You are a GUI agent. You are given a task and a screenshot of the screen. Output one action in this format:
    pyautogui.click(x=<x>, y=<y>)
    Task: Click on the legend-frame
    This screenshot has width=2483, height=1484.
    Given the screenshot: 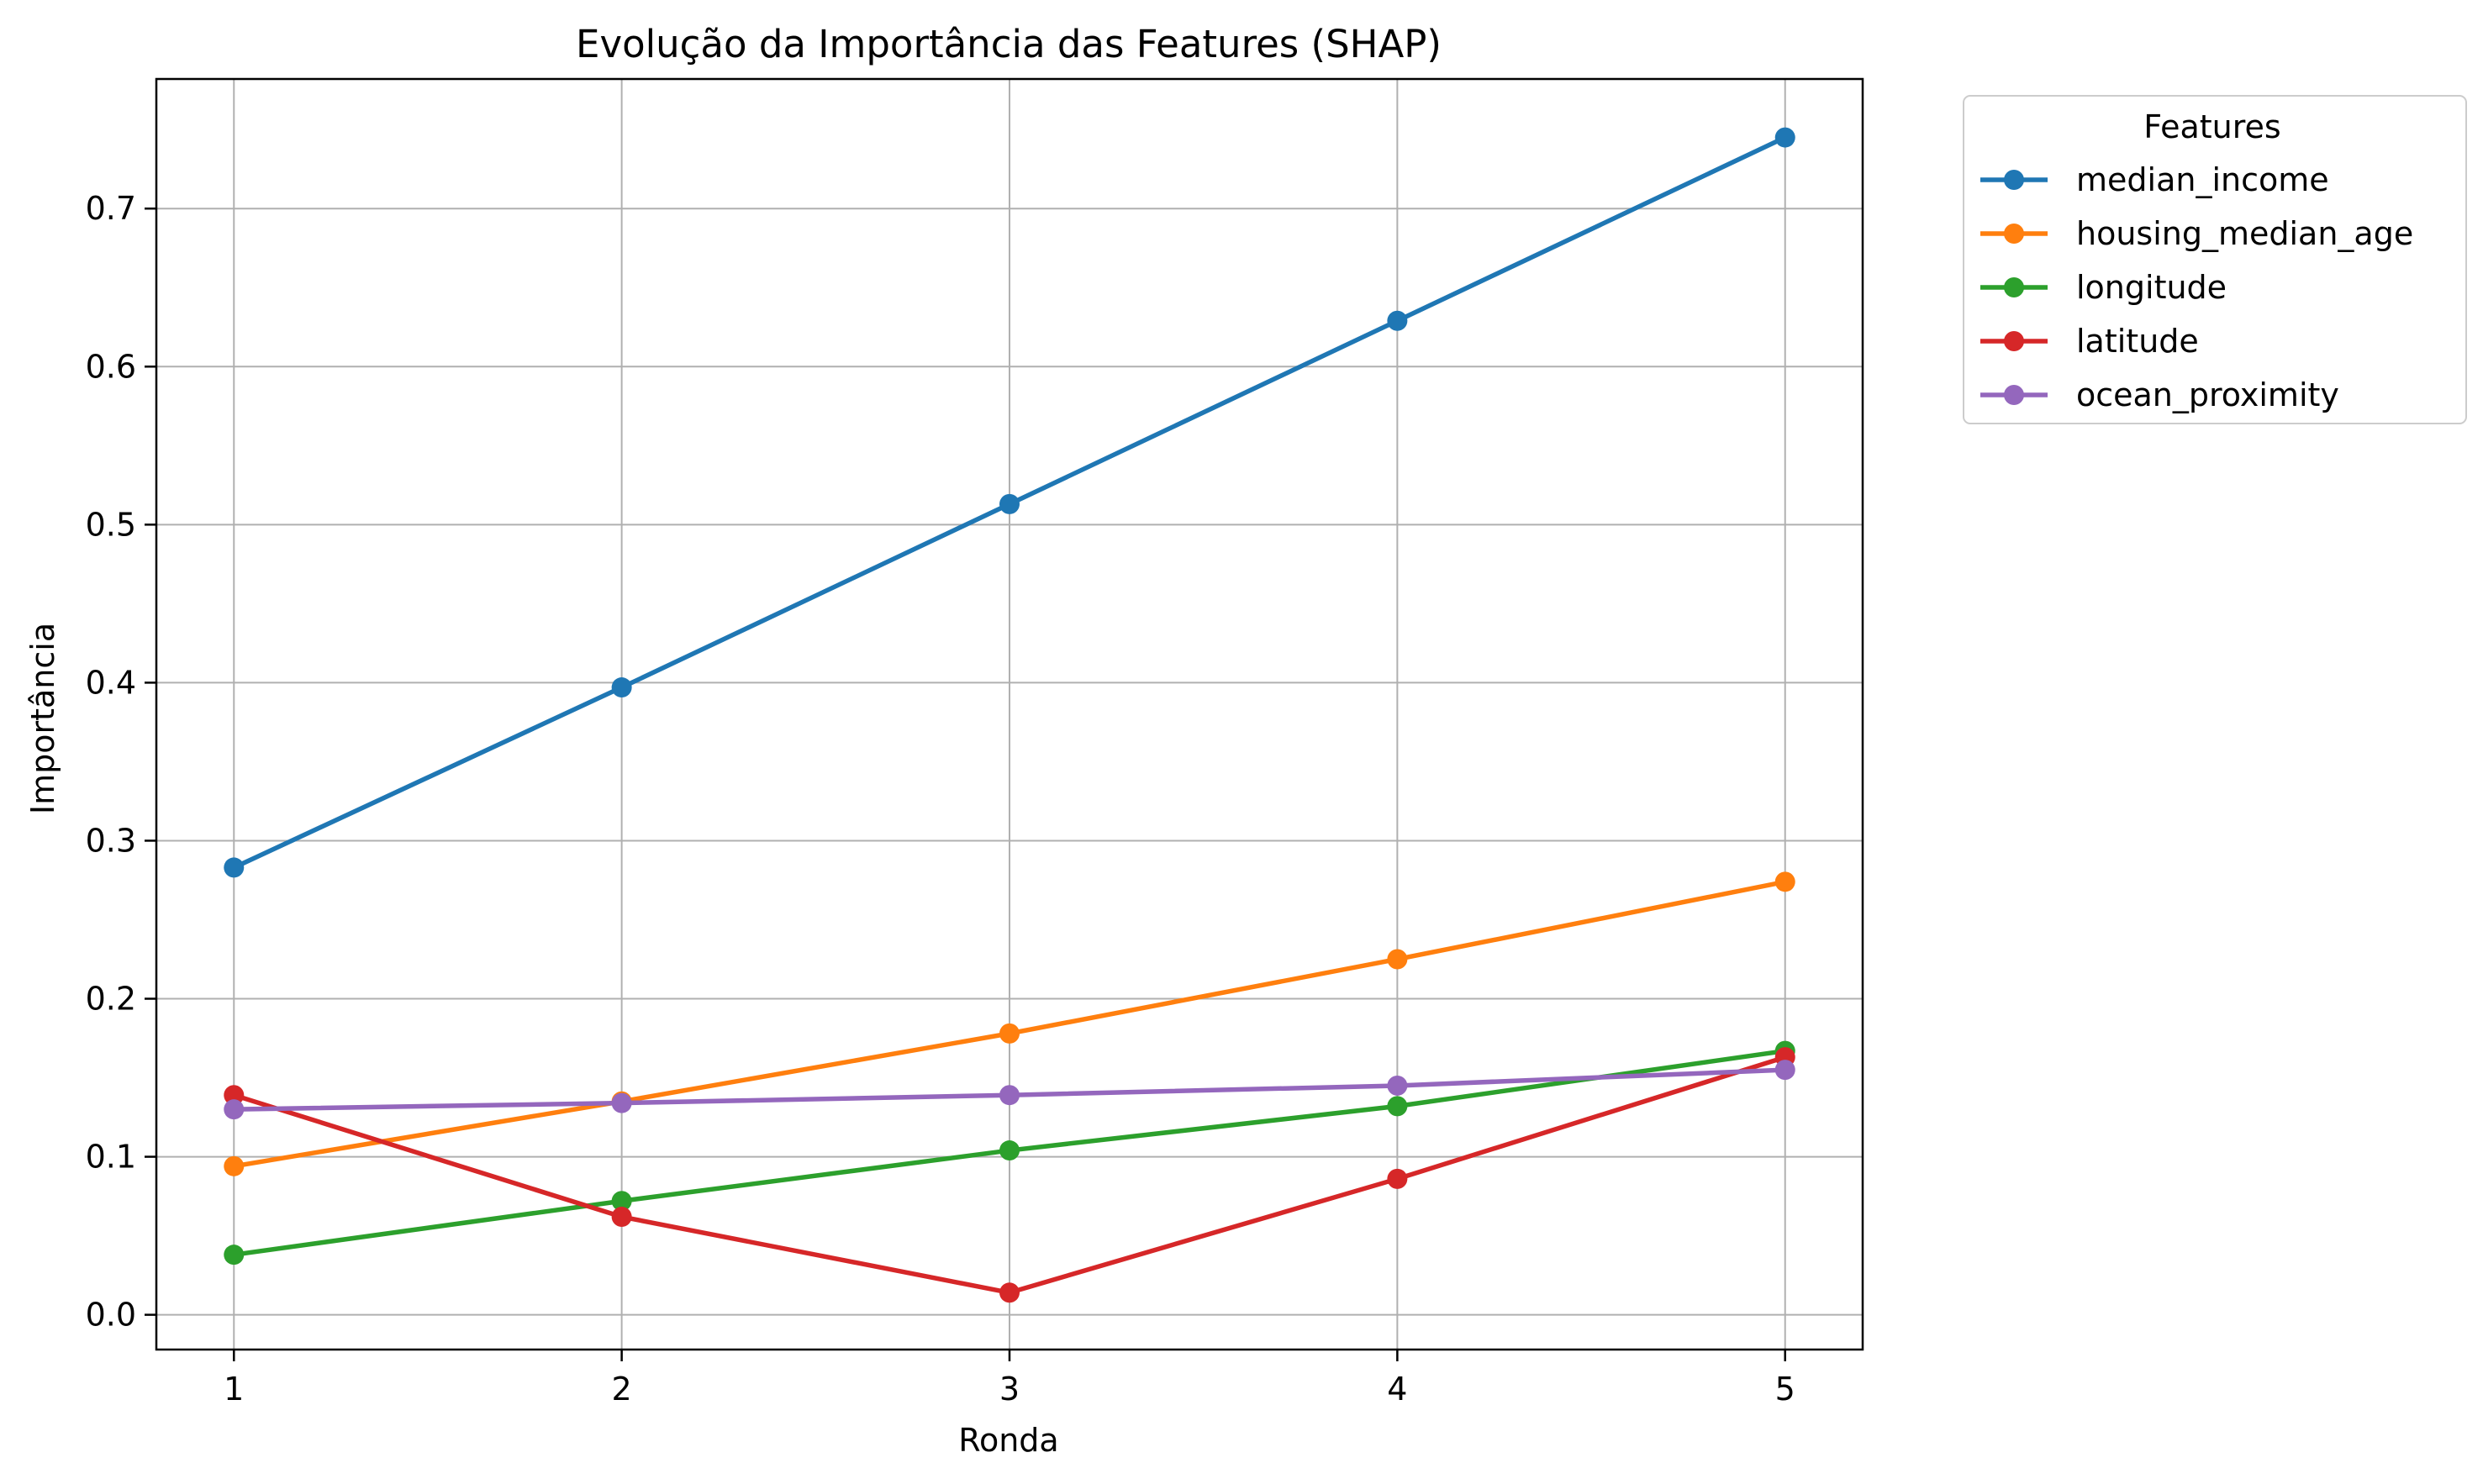 What is the action you would take?
    pyautogui.click(x=2215, y=260)
    